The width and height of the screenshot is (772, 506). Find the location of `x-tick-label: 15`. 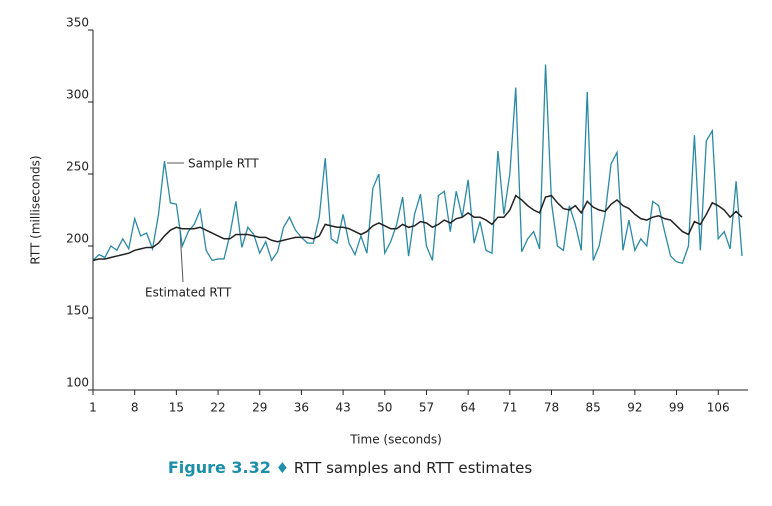

x-tick-label: 15 is located at coordinates (176, 408).